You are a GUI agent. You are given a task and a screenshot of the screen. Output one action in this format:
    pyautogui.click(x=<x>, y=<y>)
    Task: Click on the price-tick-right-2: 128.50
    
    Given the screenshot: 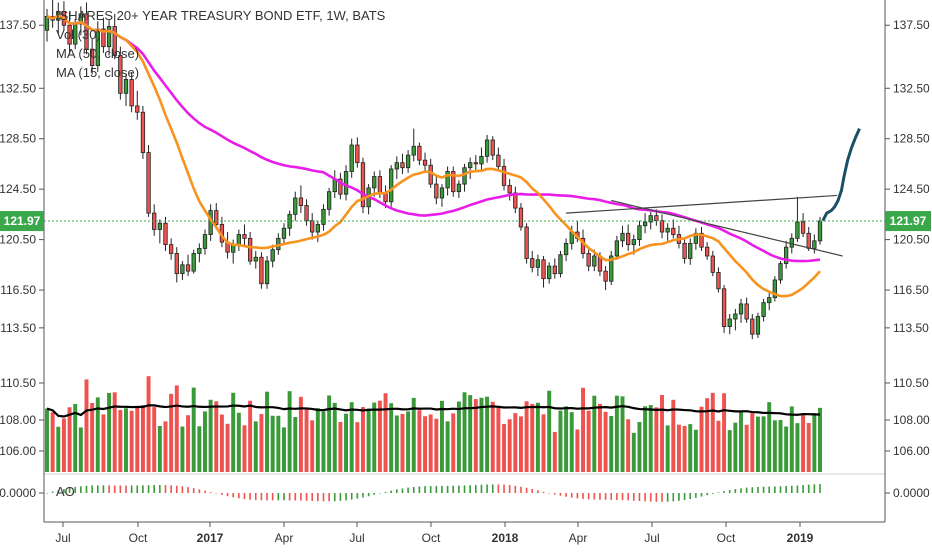 What is the action you would take?
    pyautogui.click(x=911, y=139)
    